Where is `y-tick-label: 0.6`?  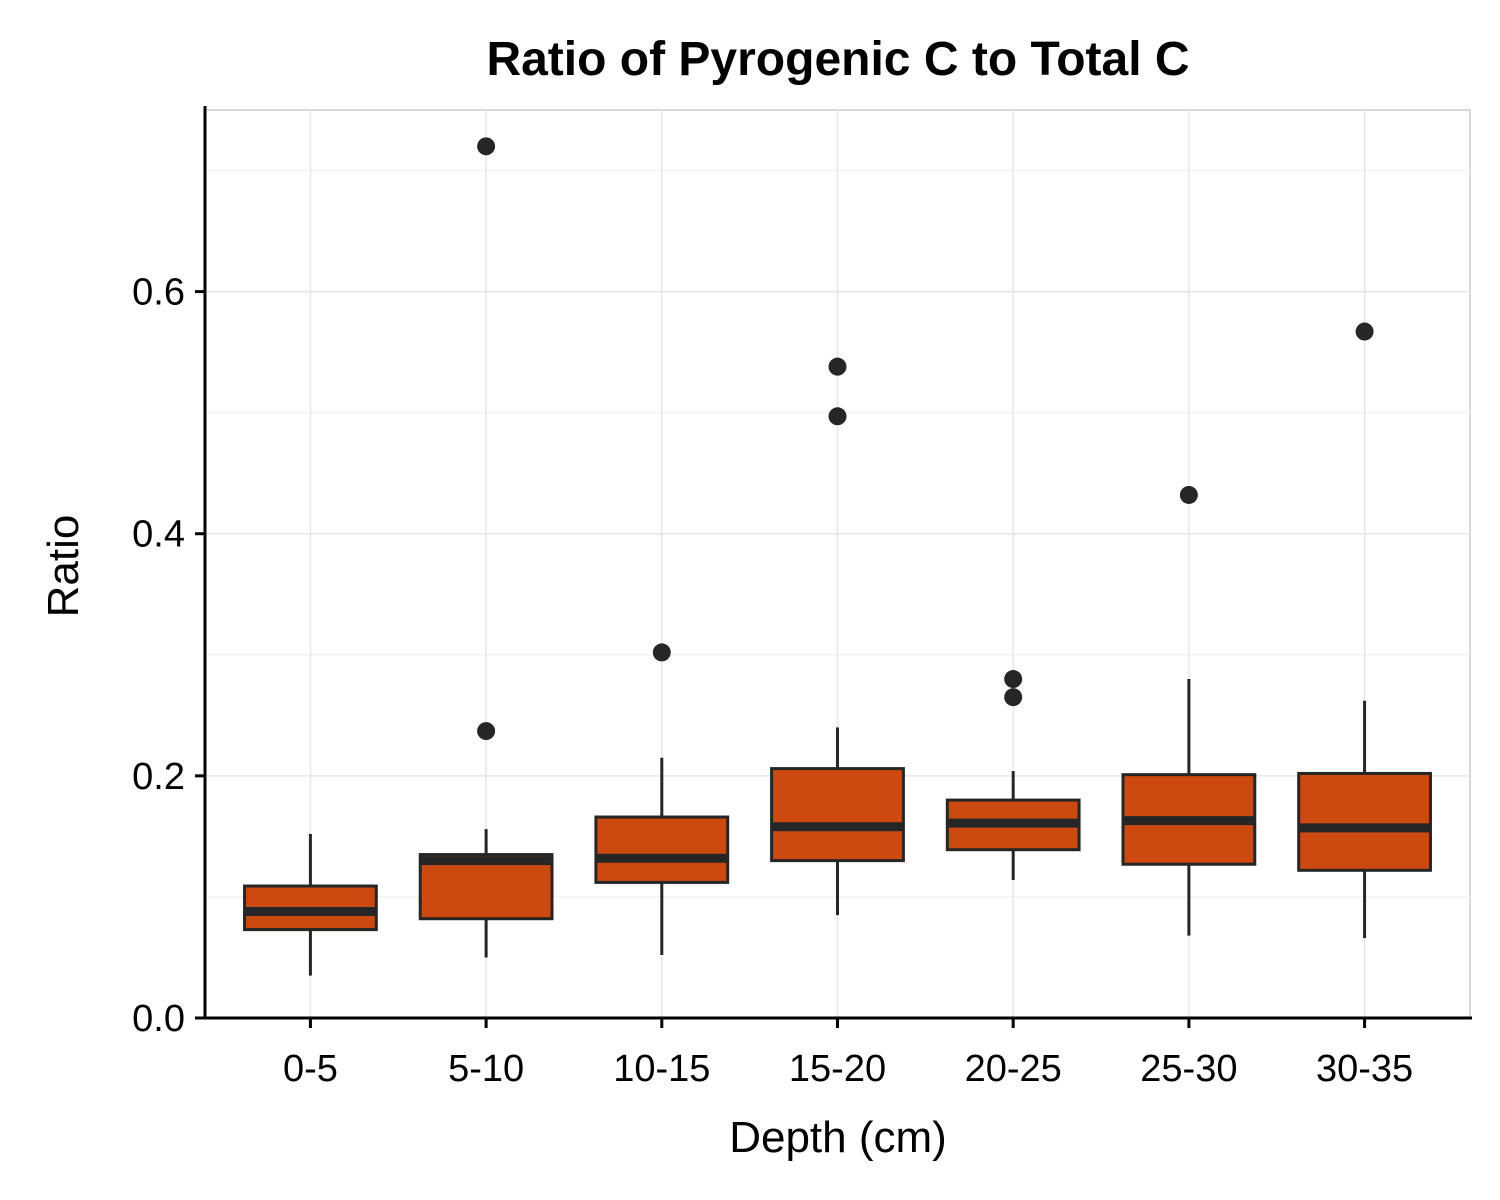
y-tick-label: 0.6 is located at coordinates (158, 293).